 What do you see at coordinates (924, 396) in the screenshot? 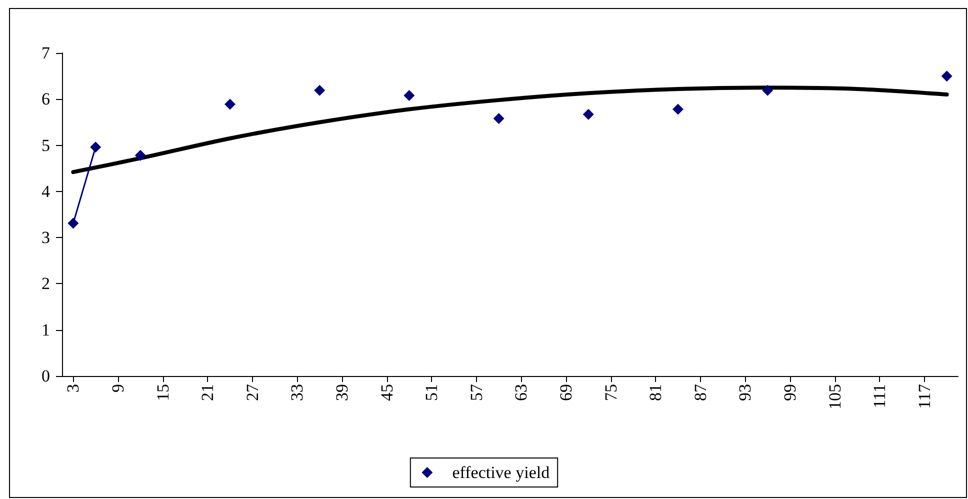
I see `x-tick-label: 117` at bounding box center [924, 396].